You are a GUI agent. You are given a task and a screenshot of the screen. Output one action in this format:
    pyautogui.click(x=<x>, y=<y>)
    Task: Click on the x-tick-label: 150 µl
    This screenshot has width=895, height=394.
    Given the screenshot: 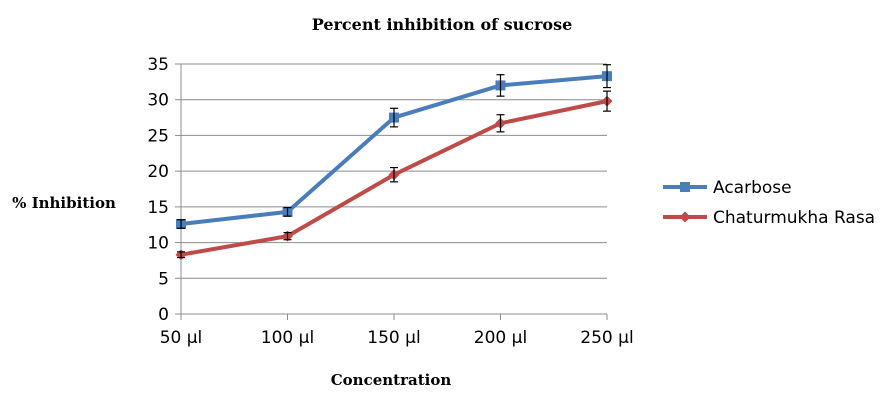 What is the action you would take?
    pyautogui.click(x=393, y=338)
    